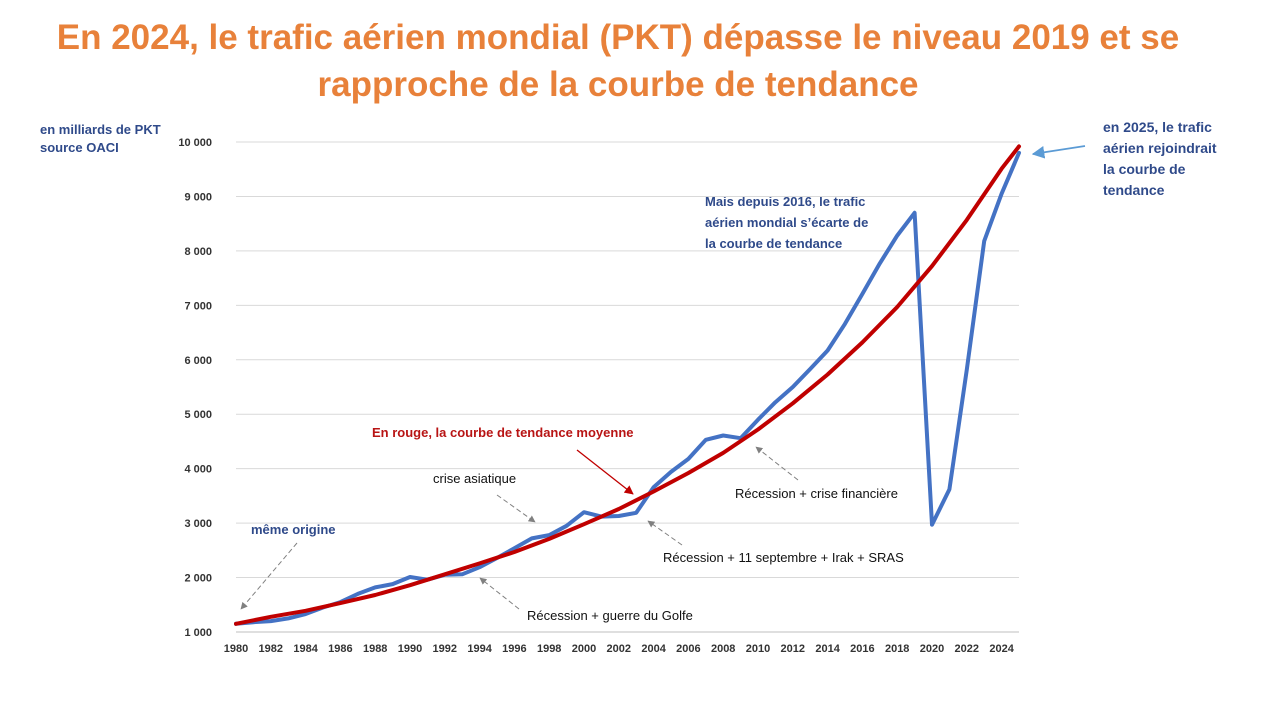  What do you see at coordinates (479, 649) in the screenshot?
I see `x-tick-label: 1994` at bounding box center [479, 649].